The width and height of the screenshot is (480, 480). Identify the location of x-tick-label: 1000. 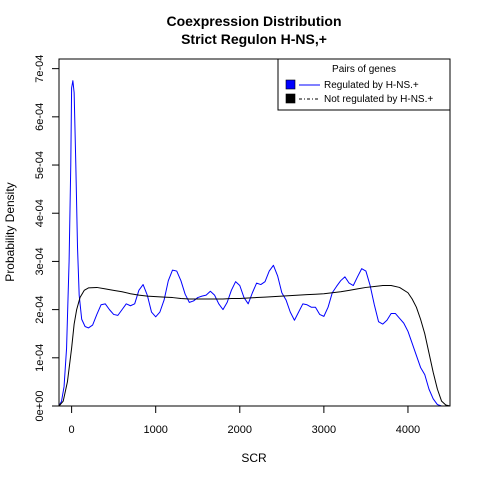
(155, 430).